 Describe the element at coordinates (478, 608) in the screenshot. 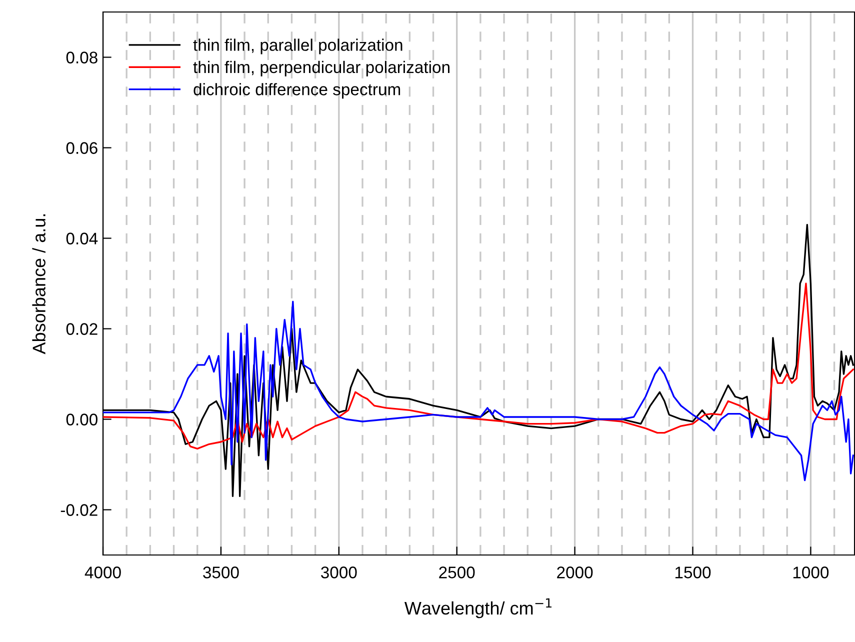

I see `x-axis-title: Wavelength/ cm$^{−1}$` at that location.